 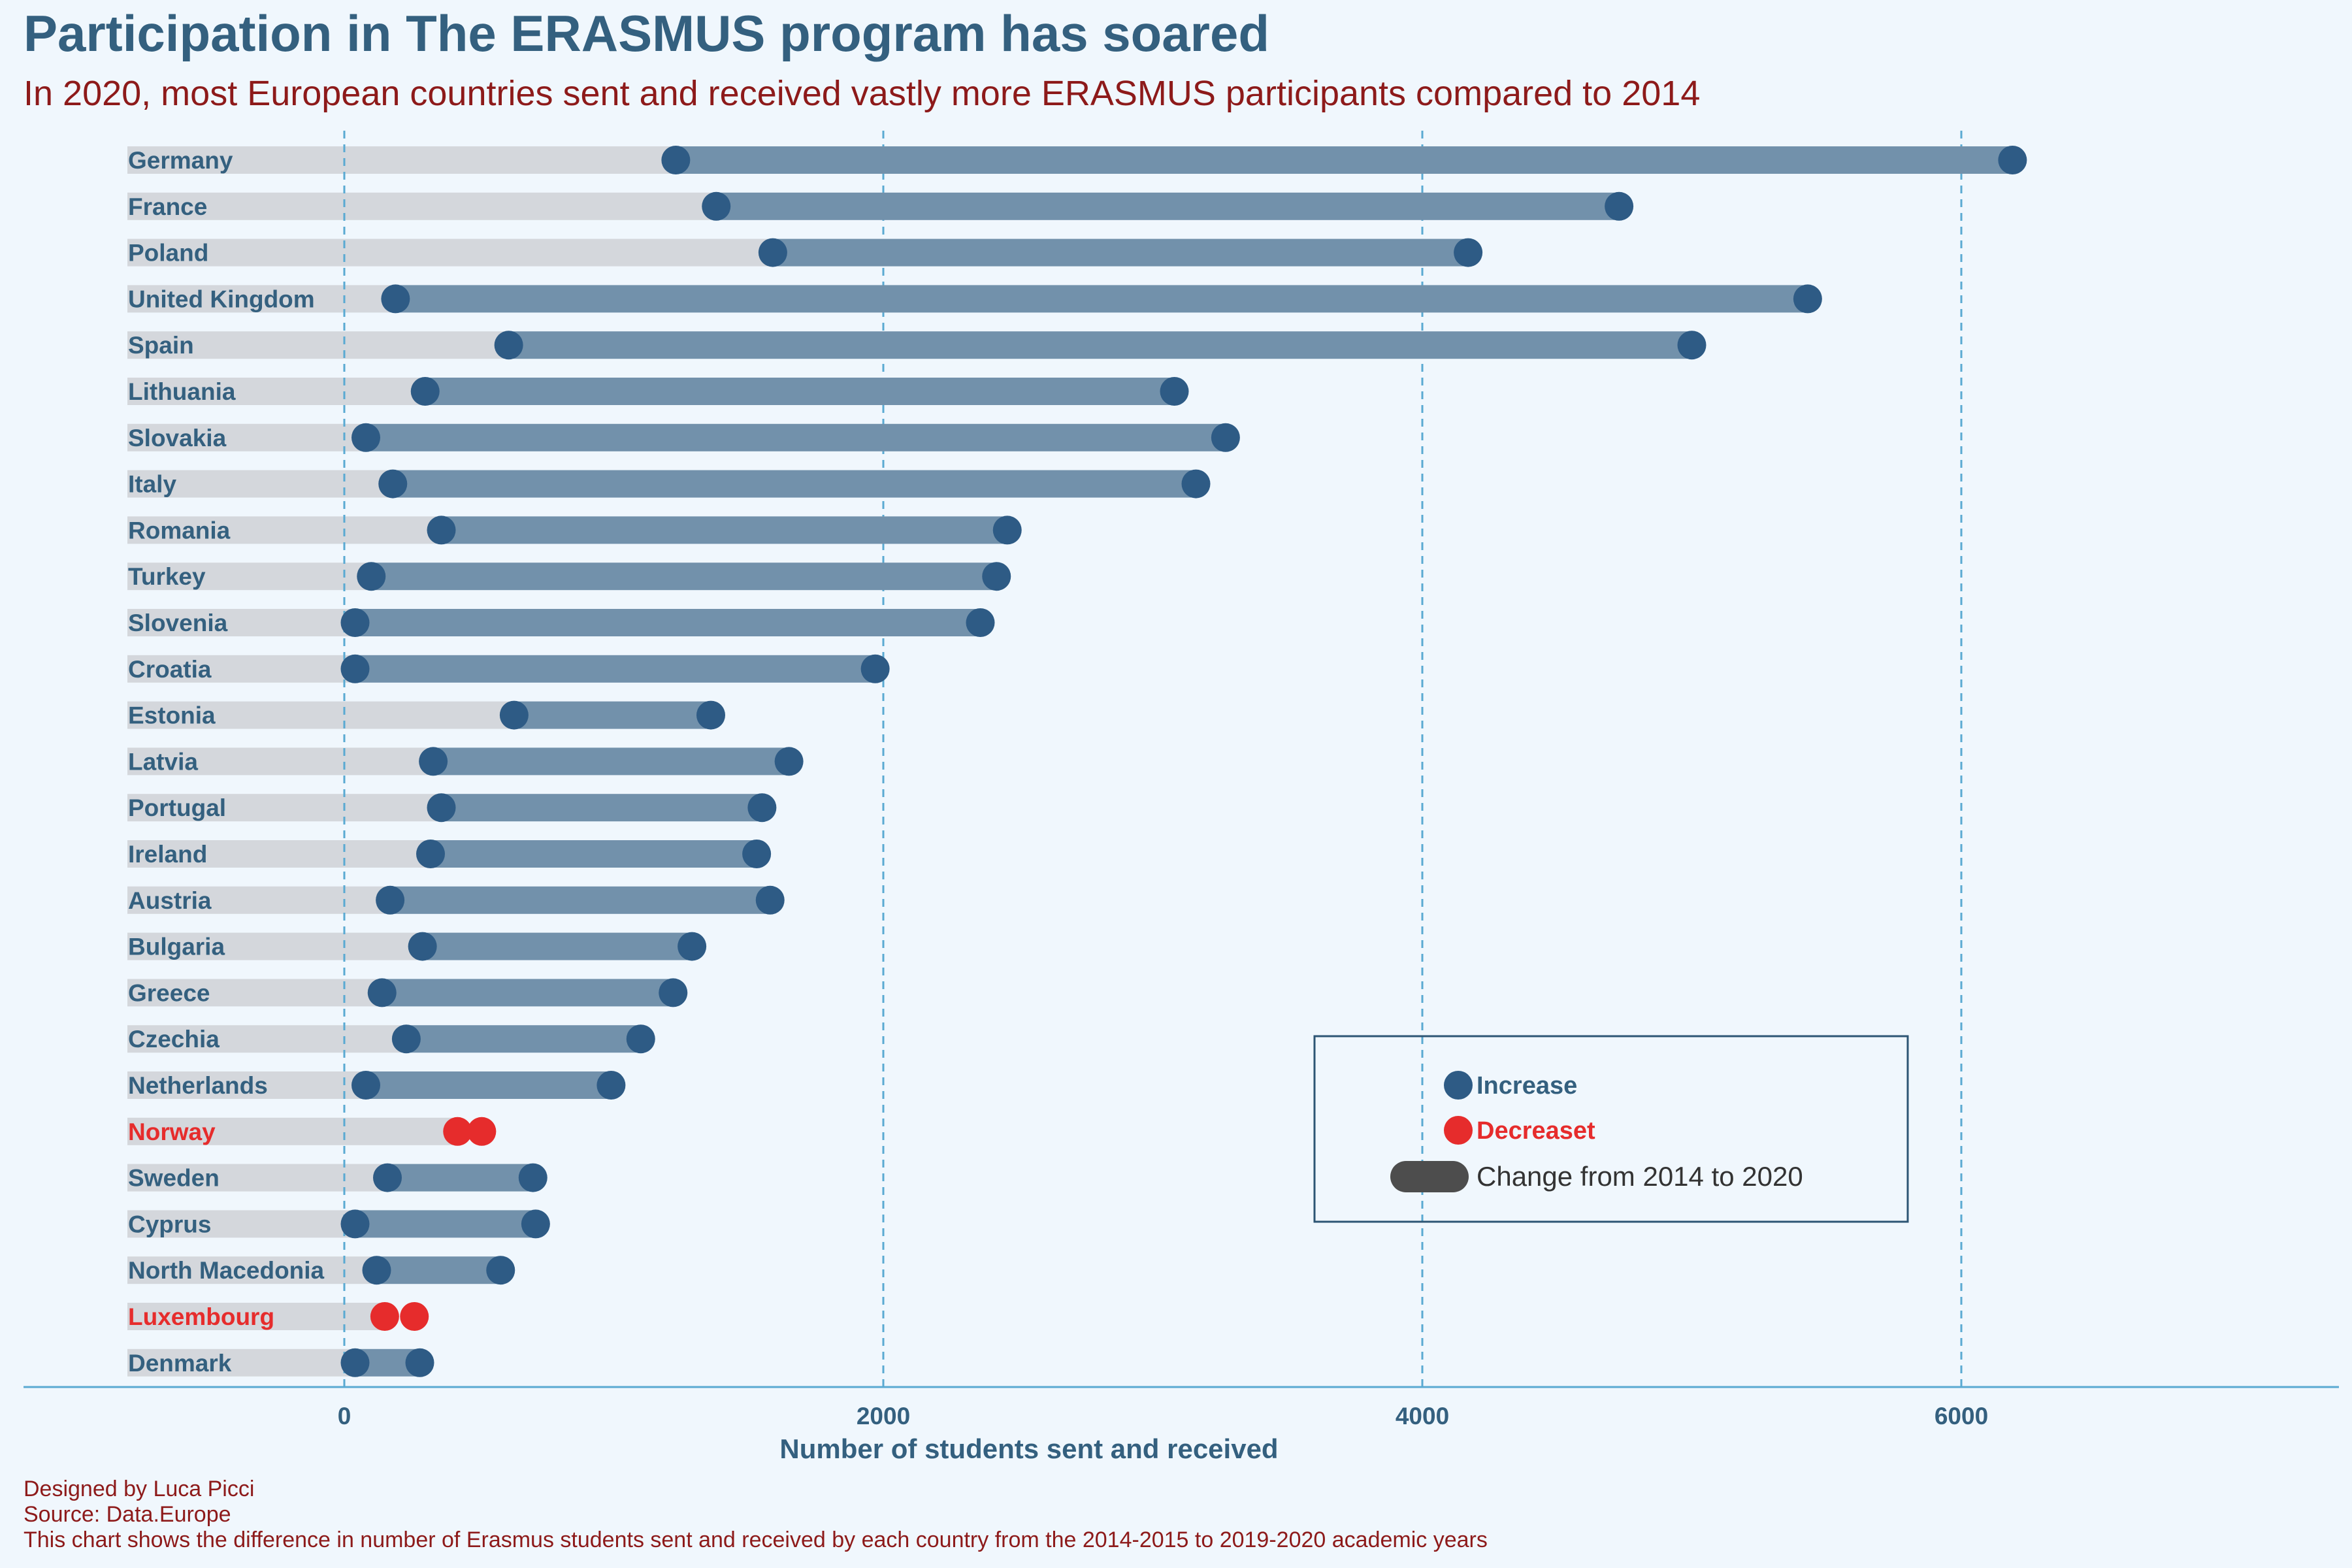 I want to click on category-label: Denmark, so click(x=180, y=1363).